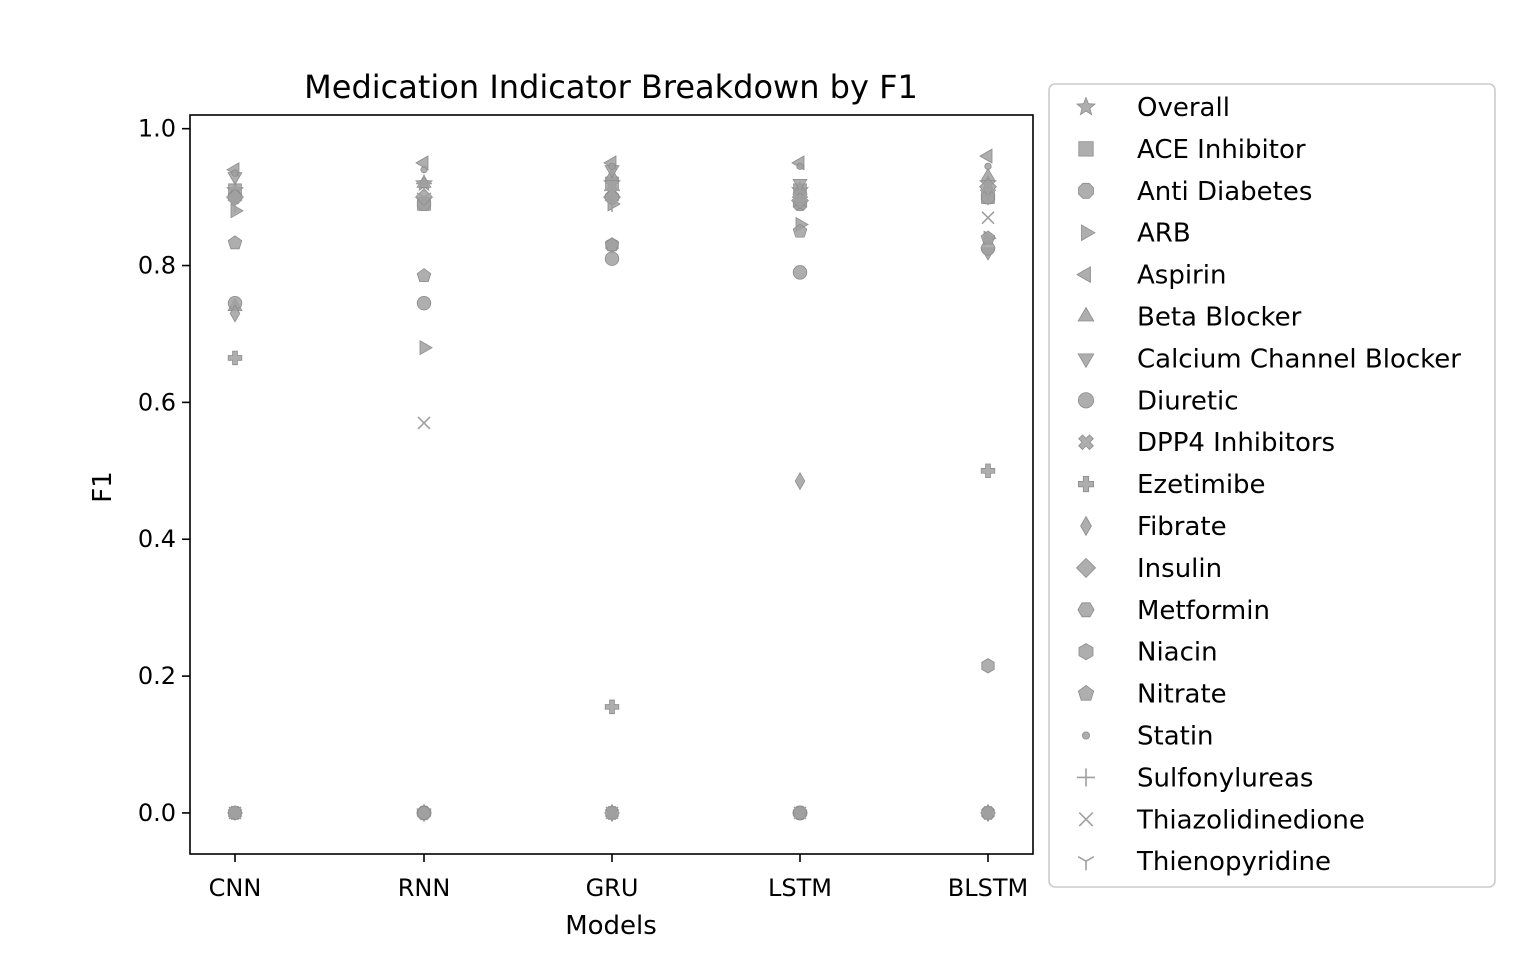  What do you see at coordinates (612, 888) in the screenshot?
I see `x-tick-label: GRU` at bounding box center [612, 888].